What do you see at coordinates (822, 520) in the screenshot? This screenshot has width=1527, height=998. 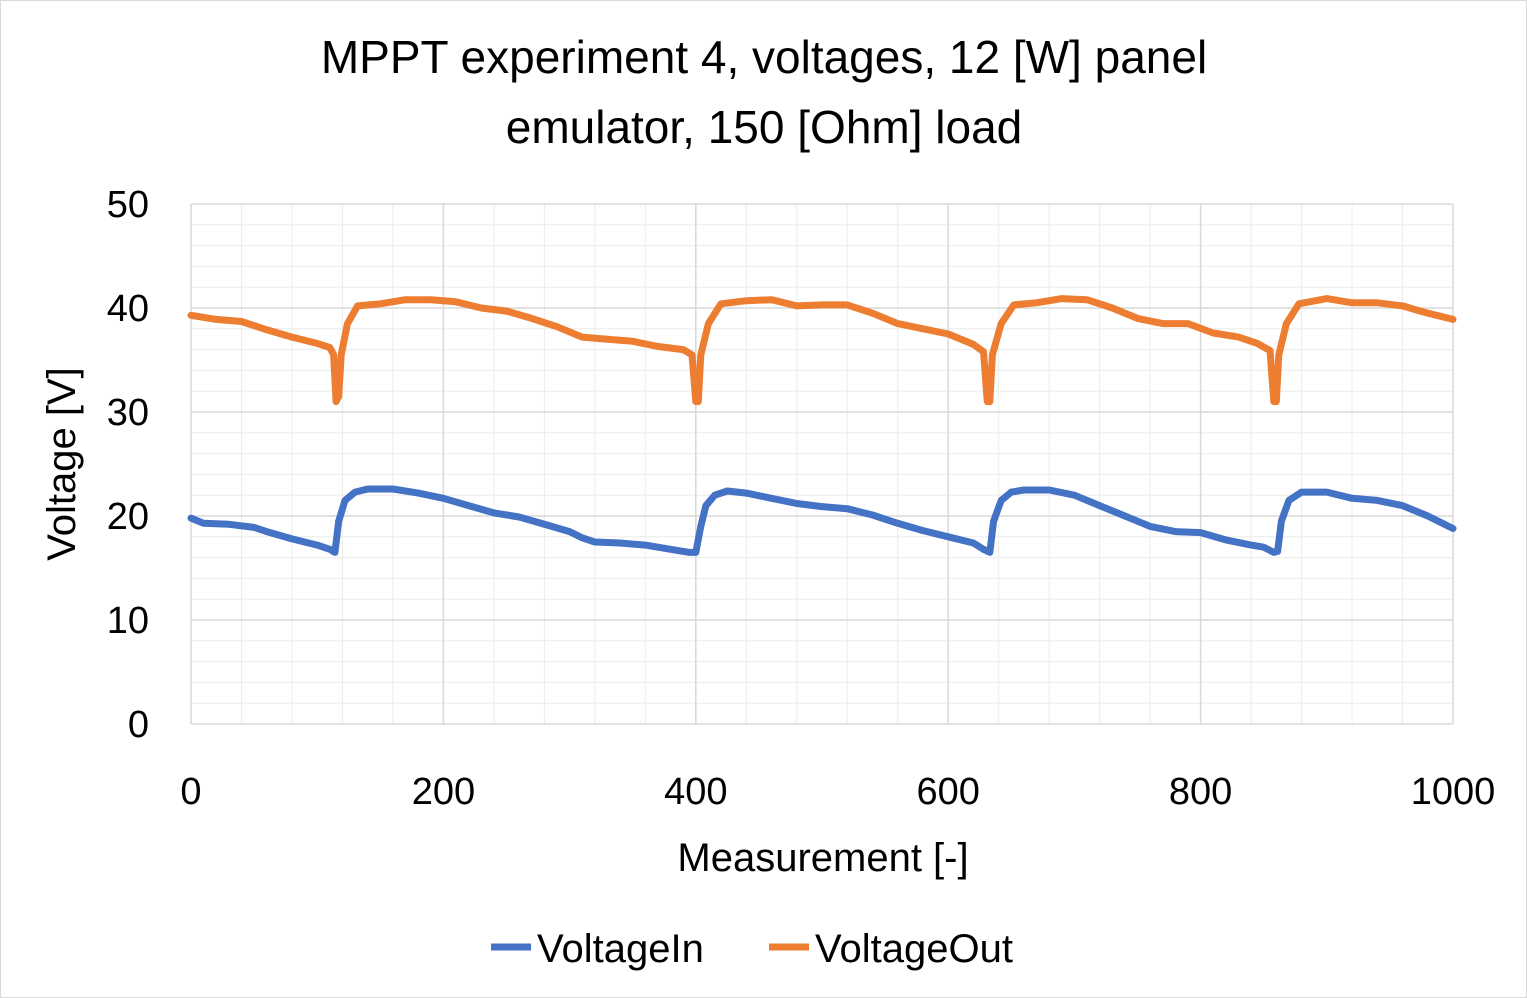 I see `series-line-voltage-in` at bounding box center [822, 520].